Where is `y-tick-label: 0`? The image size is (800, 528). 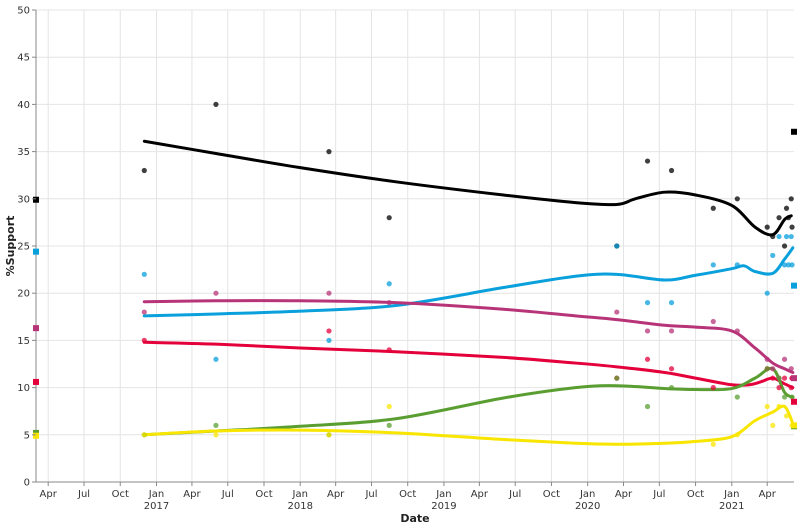 y-tick-label: 0 is located at coordinates (27, 483).